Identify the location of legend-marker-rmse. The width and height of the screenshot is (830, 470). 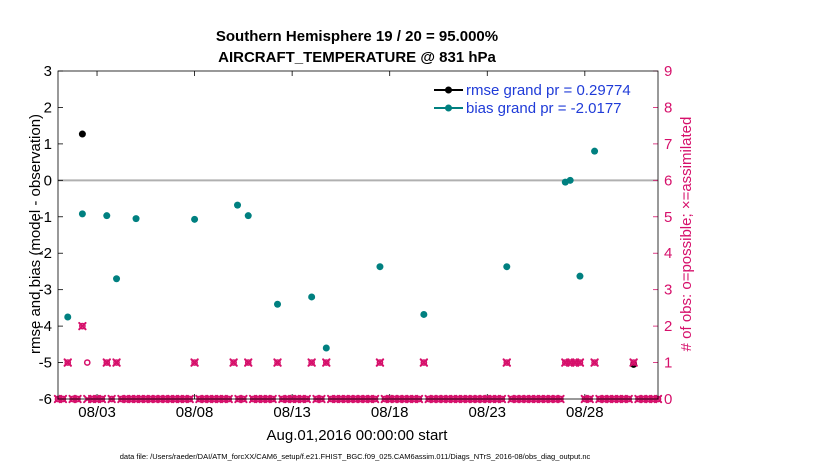
(448, 90).